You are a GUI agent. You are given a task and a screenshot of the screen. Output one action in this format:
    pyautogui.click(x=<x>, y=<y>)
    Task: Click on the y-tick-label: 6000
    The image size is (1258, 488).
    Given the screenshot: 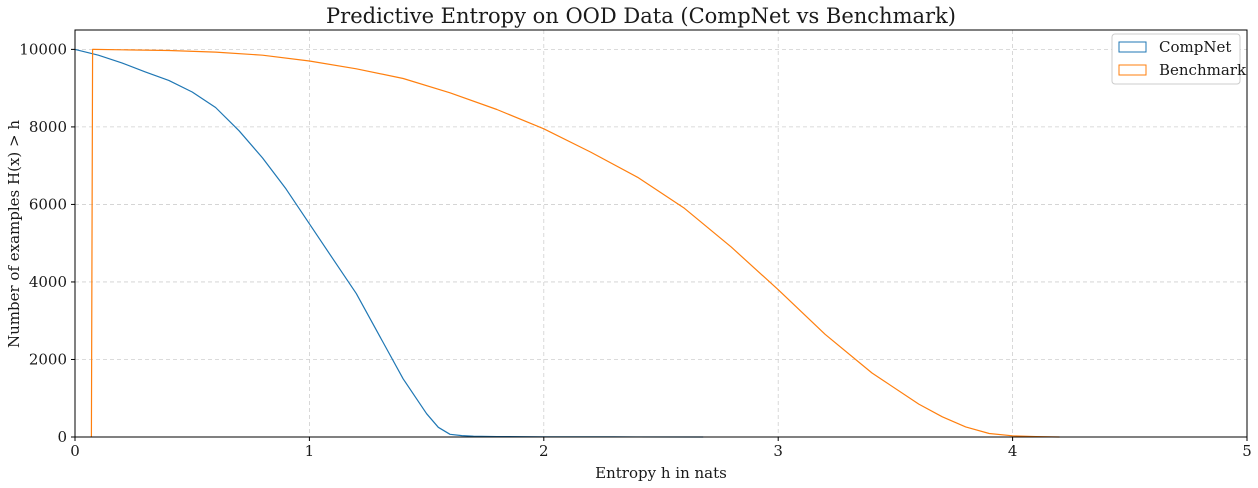 What is the action you would take?
    pyautogui.click(x=48, y=204)
    